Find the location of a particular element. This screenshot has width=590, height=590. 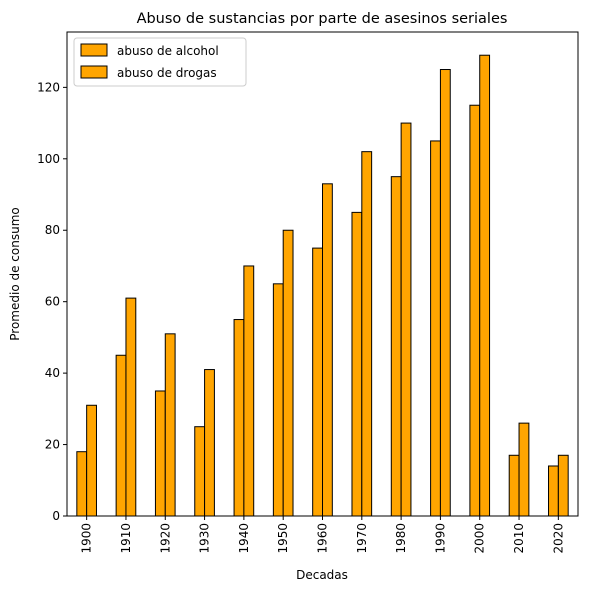

bar-alcohol-2010 is located at coordinates (514, 485).